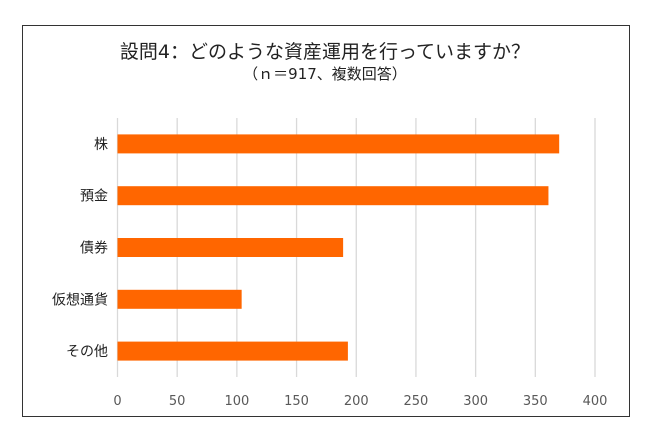 The image size is (650, 440). What do you see at coordinates (325, 74) in the screenshot?
I see `chart-subtitle: （ｎ＝917、複数回答）` at bounding box center [325, 74].